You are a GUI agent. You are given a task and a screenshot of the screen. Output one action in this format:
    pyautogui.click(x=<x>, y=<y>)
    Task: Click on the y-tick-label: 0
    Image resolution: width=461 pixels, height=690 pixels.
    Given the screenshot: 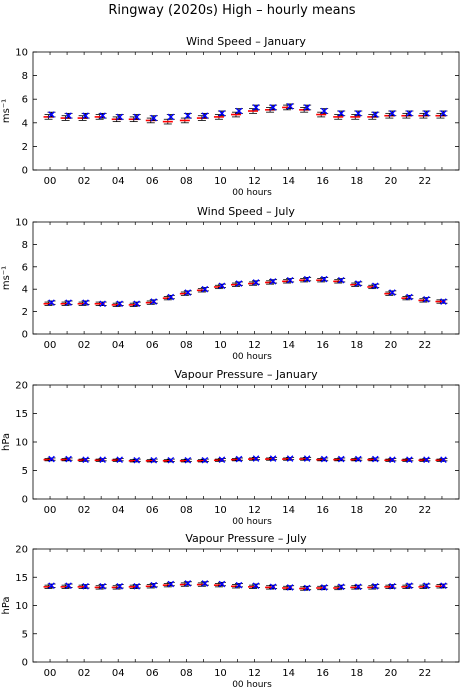 What is the action you would take?
    pyautogui.click(x=25, y=500)
    